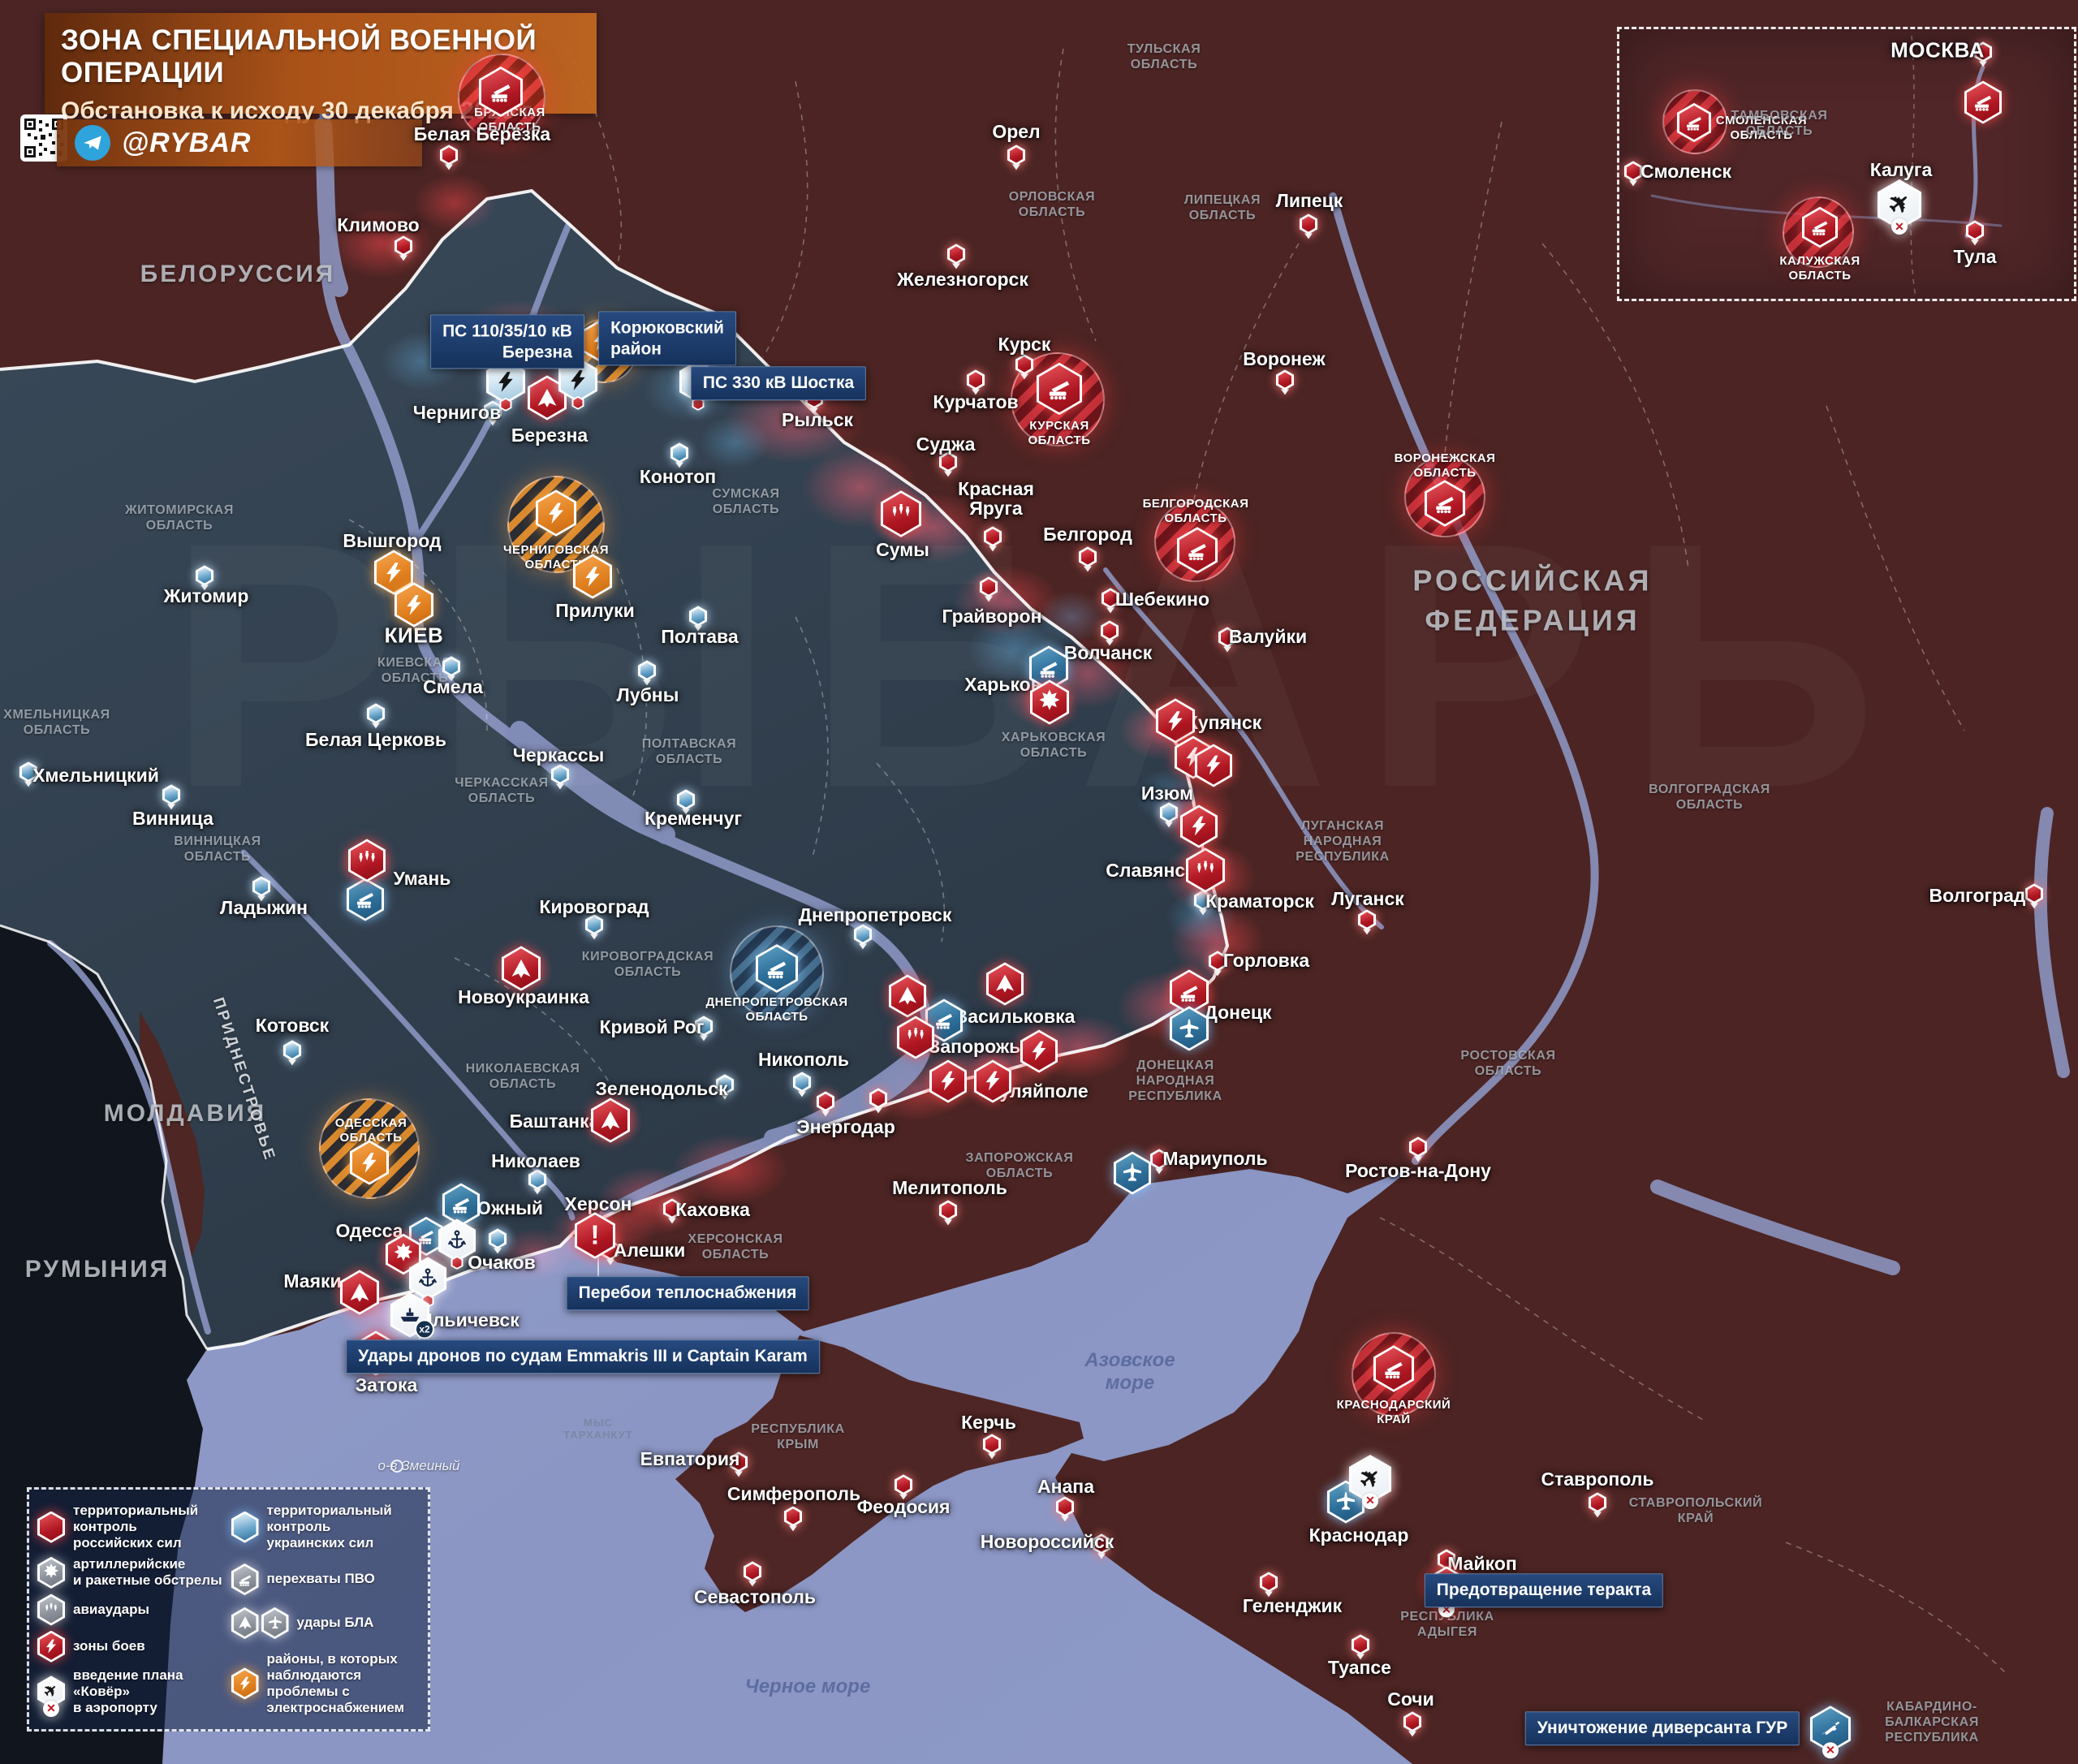  I want to click on artillery-shelling-icon: ✸, so click(1049, 702).